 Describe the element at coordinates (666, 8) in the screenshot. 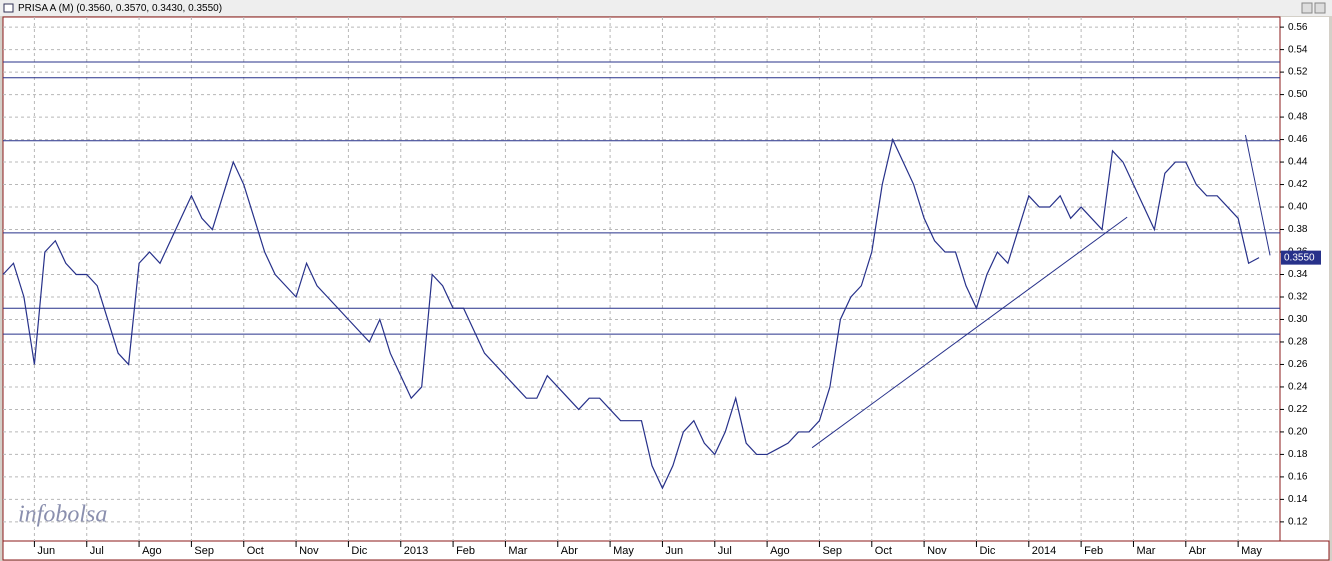

I see `title-bar` at that location.